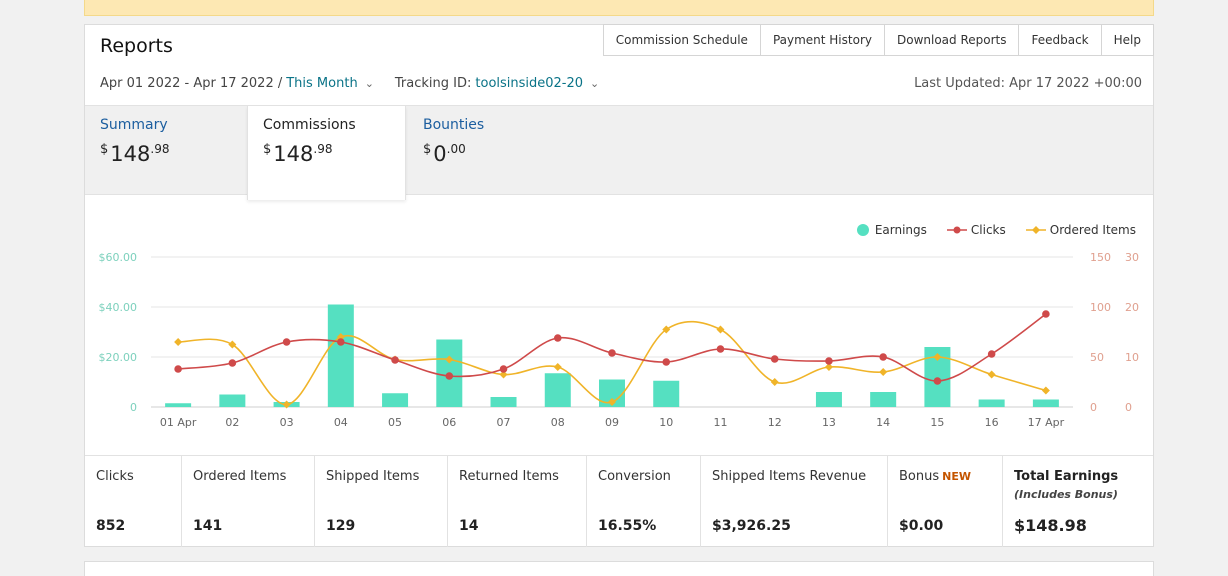 The width and height of the screenshot is (1228, 576). I want to click on tracking-id-dropdown: toolsinside02-20, so click(529, 83).